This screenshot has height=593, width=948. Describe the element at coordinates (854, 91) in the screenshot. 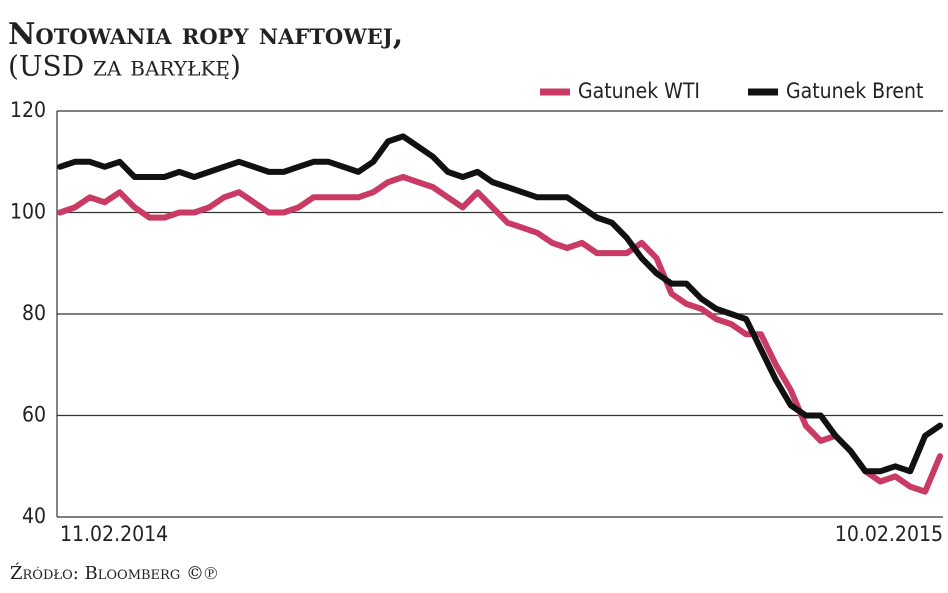

I see `legend-label: Gatunek Brent` at that location.